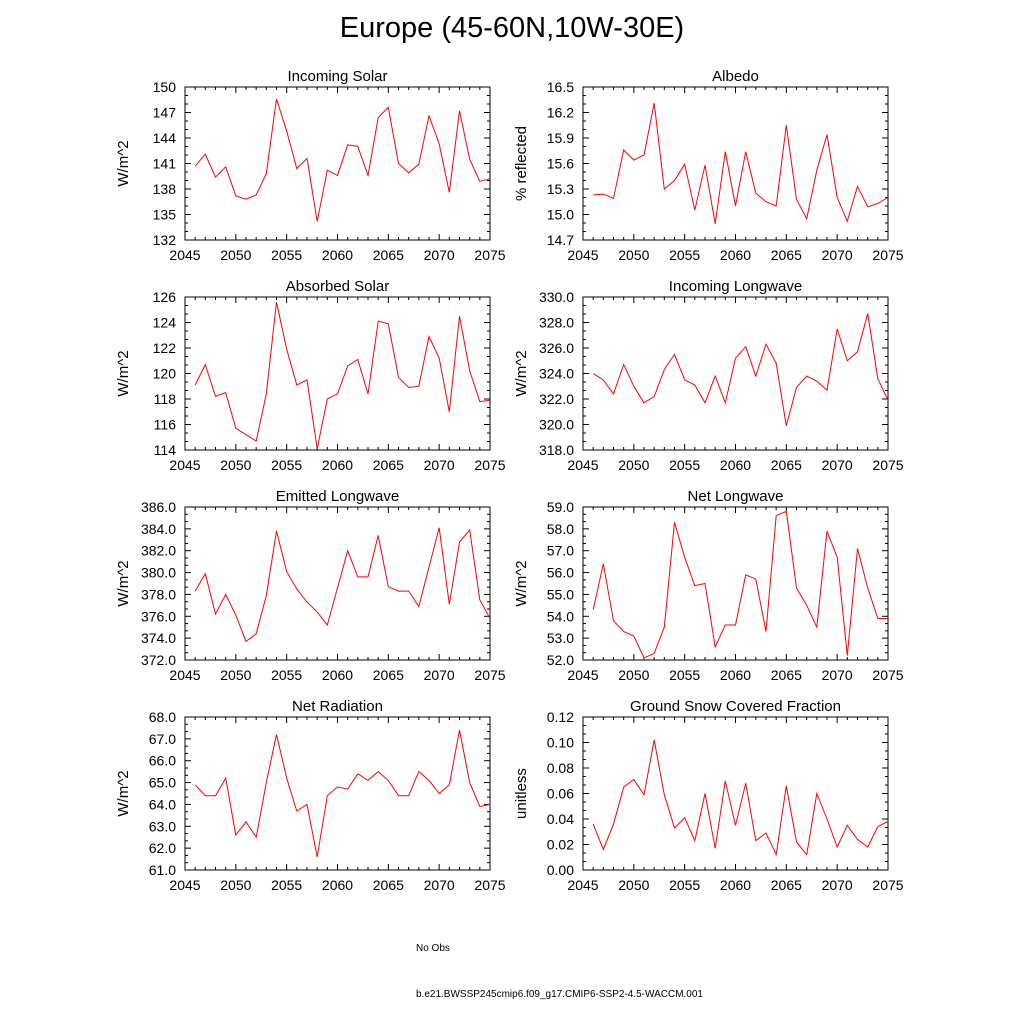 The height and width of the screenshot is (1024, 1024). Describe the element at coordinates (735, 706) in the screenshot. I see `panel-title: Ground Snow Covered Fraction` at that location.